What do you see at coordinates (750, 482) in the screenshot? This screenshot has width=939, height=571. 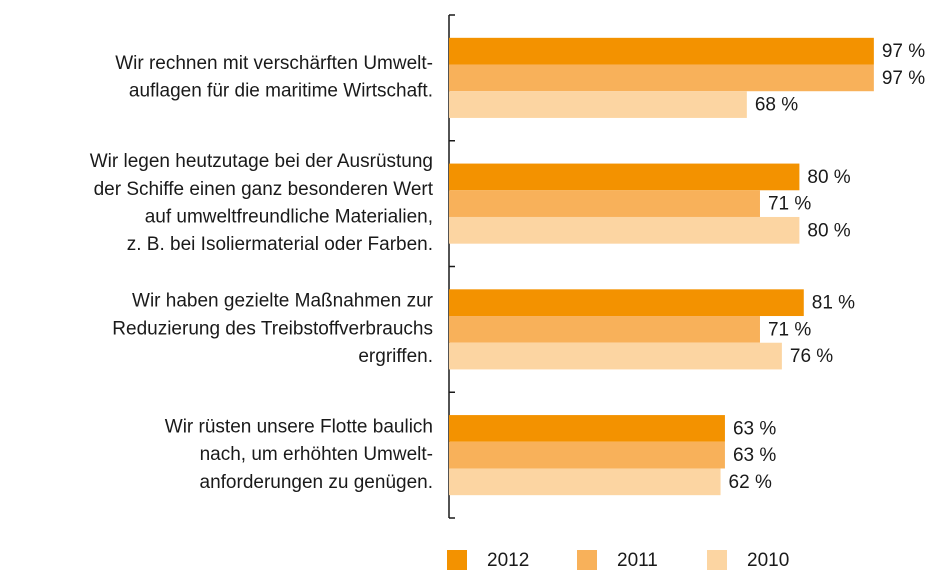 I see `value-label: 62 %` at bounding box center [750, 482].